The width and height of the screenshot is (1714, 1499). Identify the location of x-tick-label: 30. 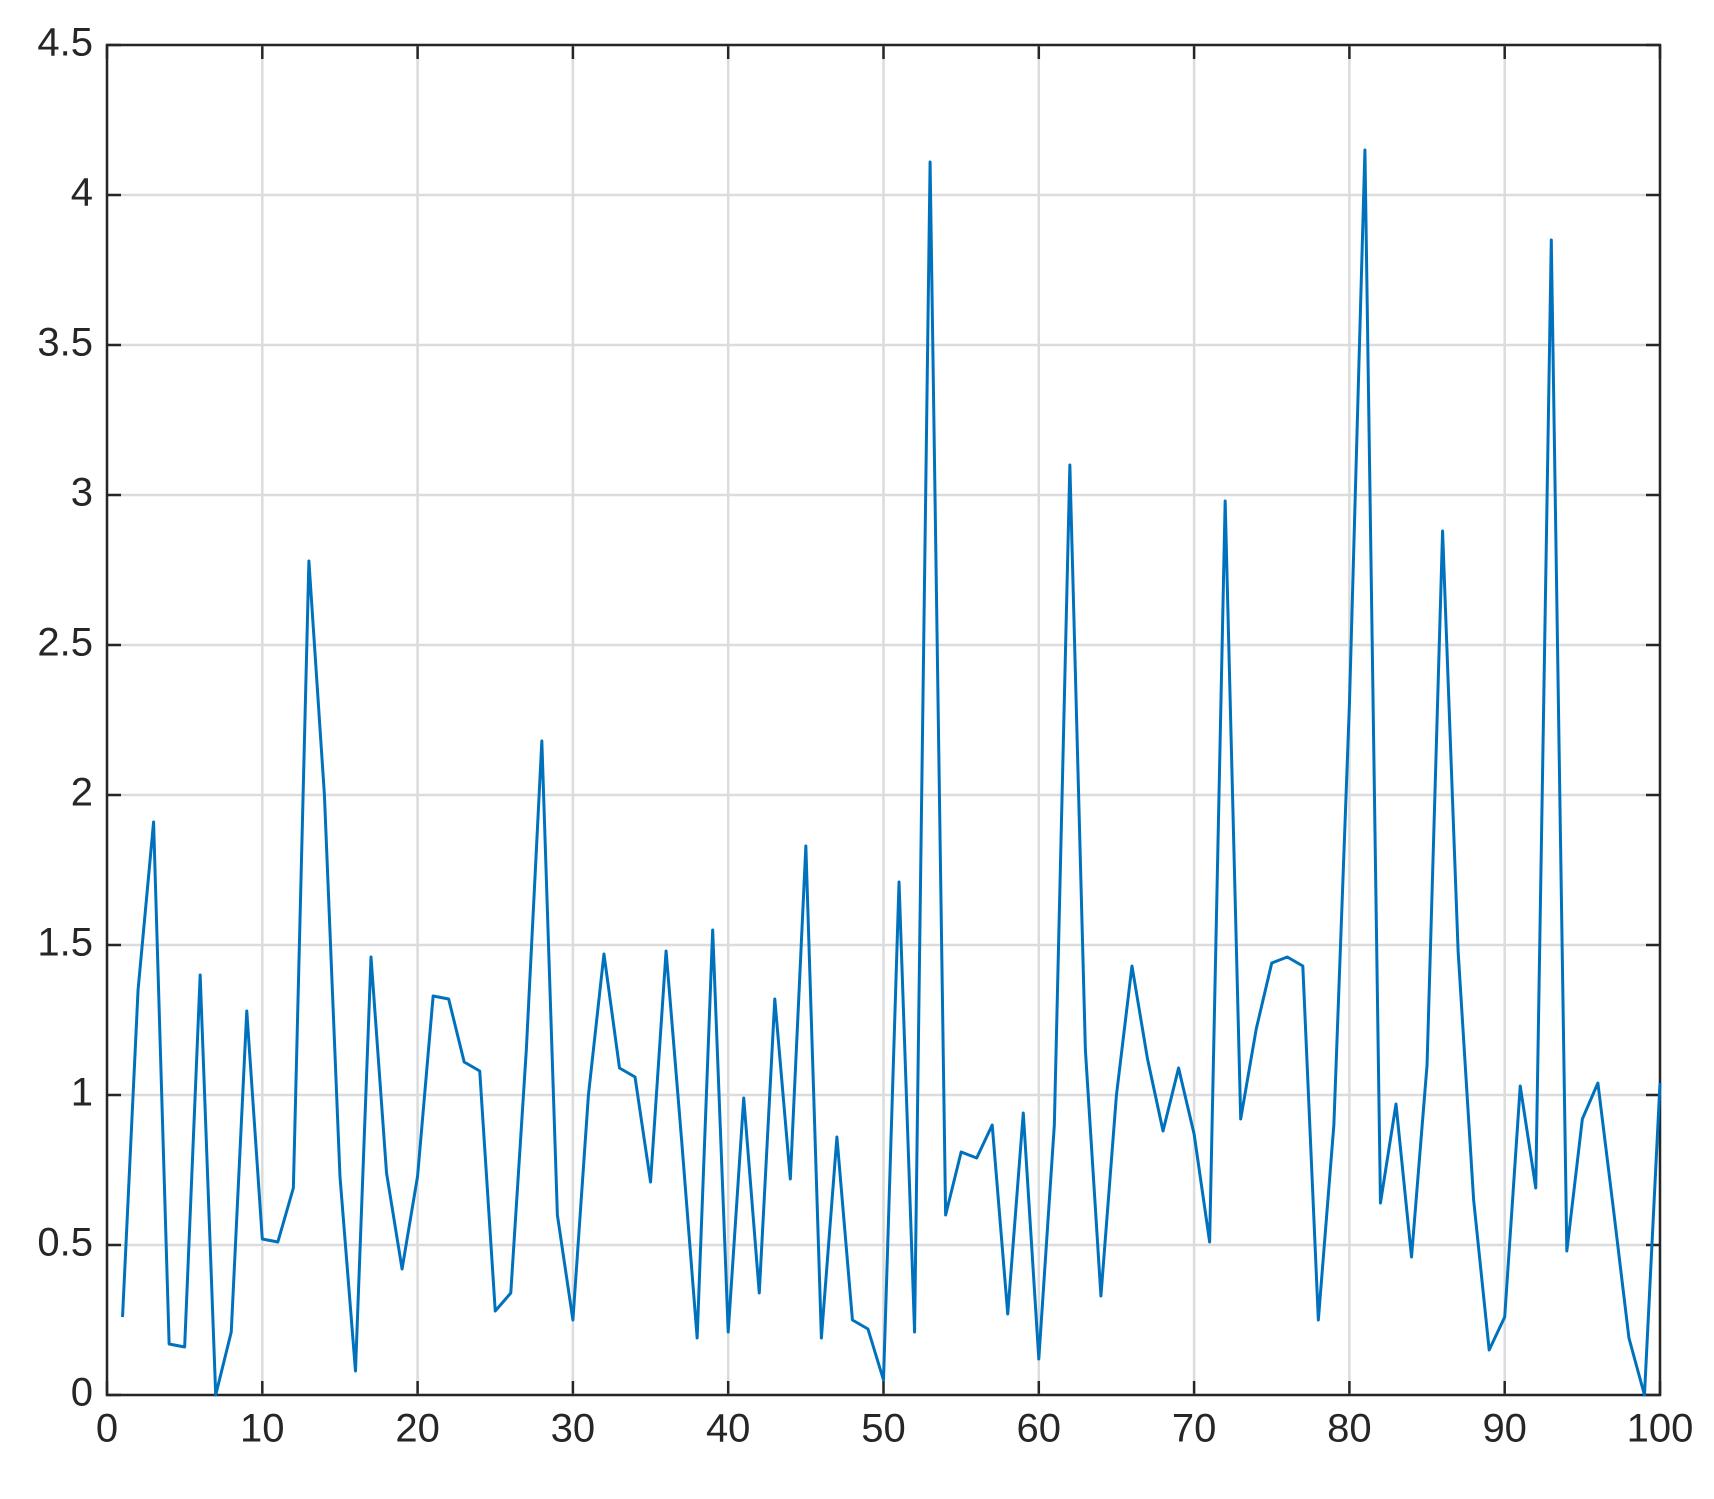
(573, 1429).